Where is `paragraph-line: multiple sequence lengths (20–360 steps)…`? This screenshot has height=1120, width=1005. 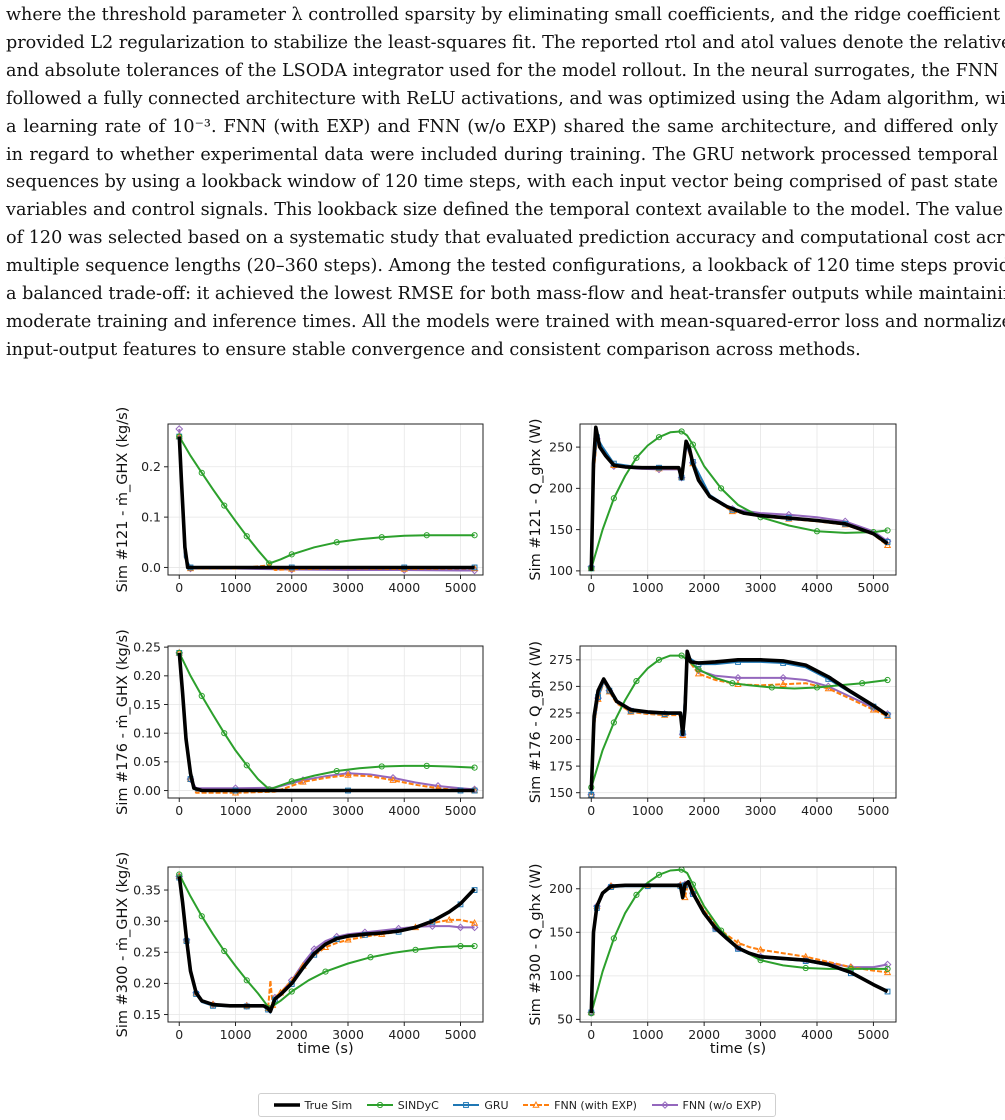
paragraph-line: multiple sequence lengths (20–360 steps)… is located at coordinates (505, 266).